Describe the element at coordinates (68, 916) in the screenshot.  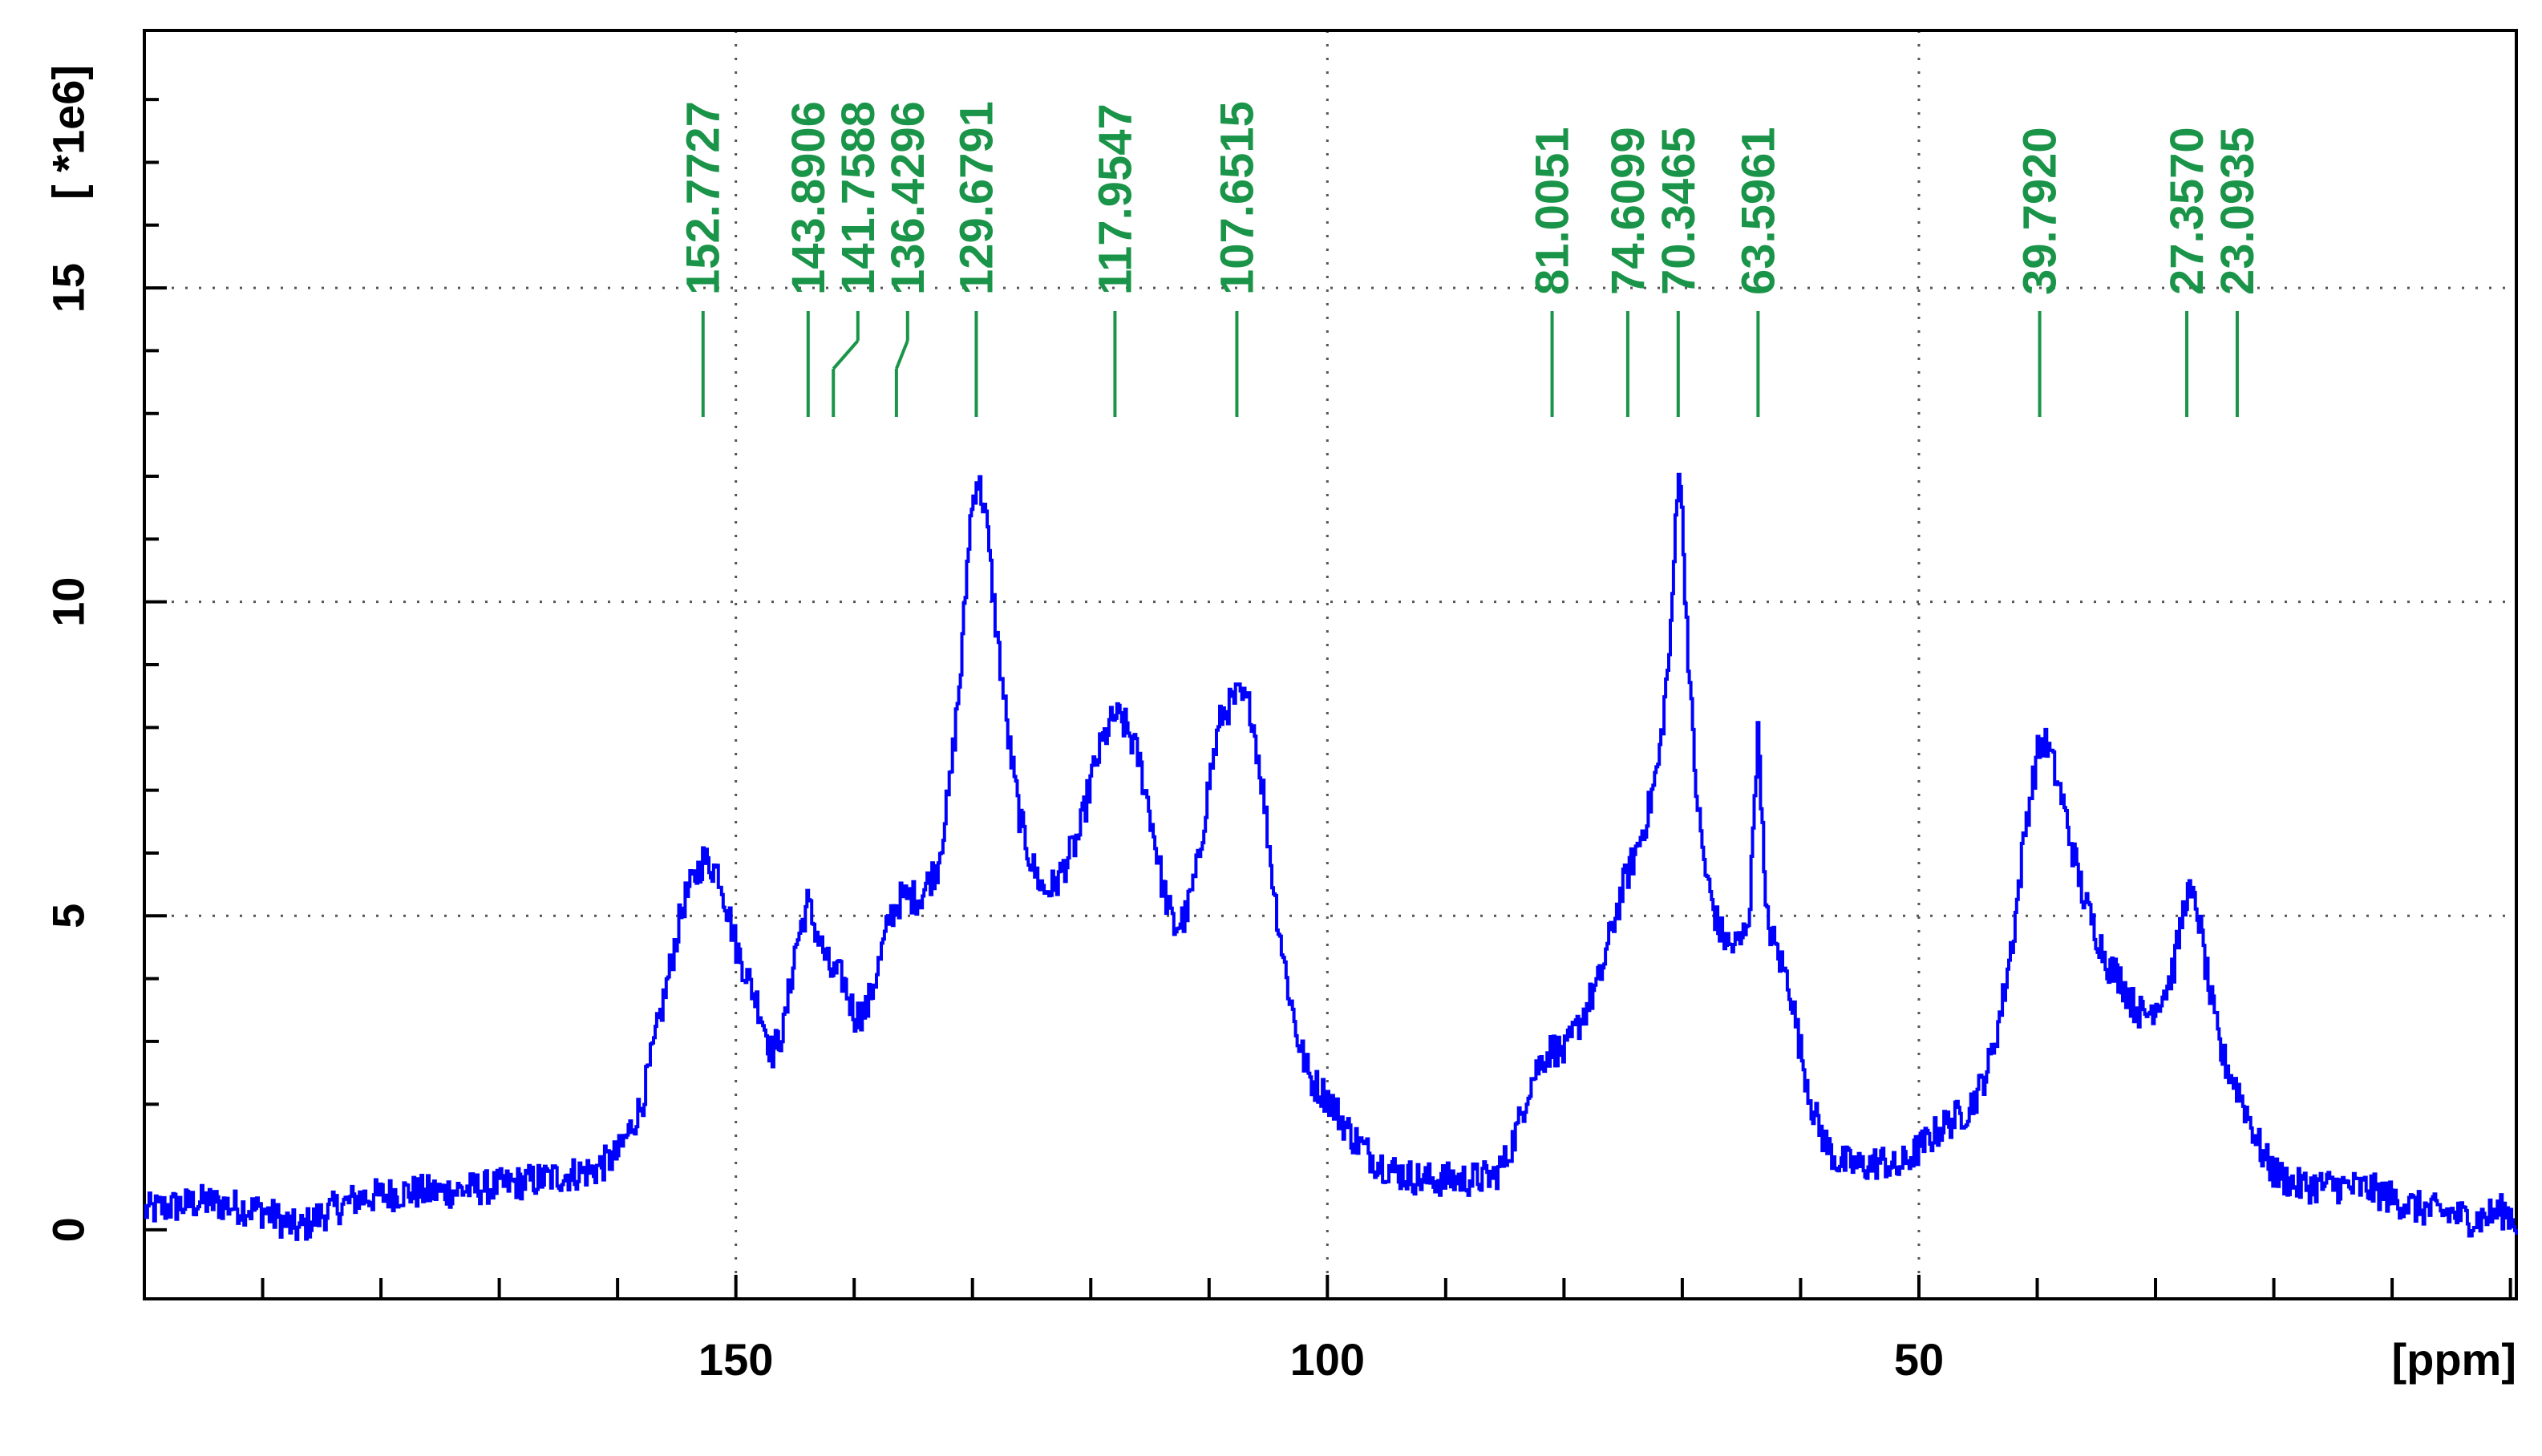
I see `y-tick-label: 5` at that location.